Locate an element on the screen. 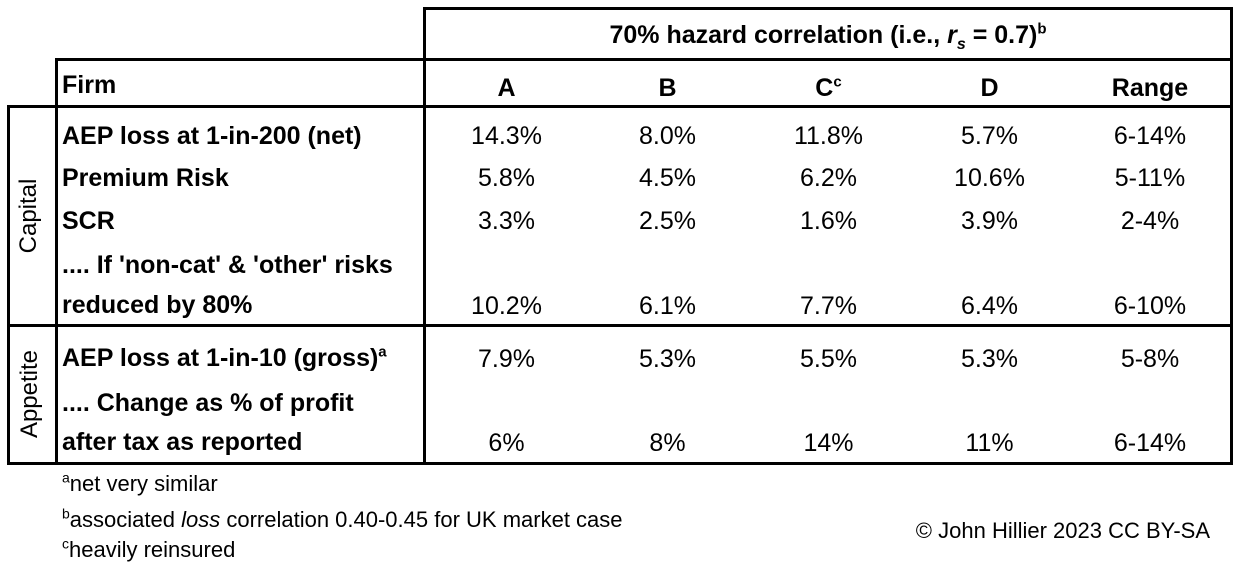 The height and width of the screenshot is (566, 1242). firm-header: Firm is located at coordinates (89, 85).